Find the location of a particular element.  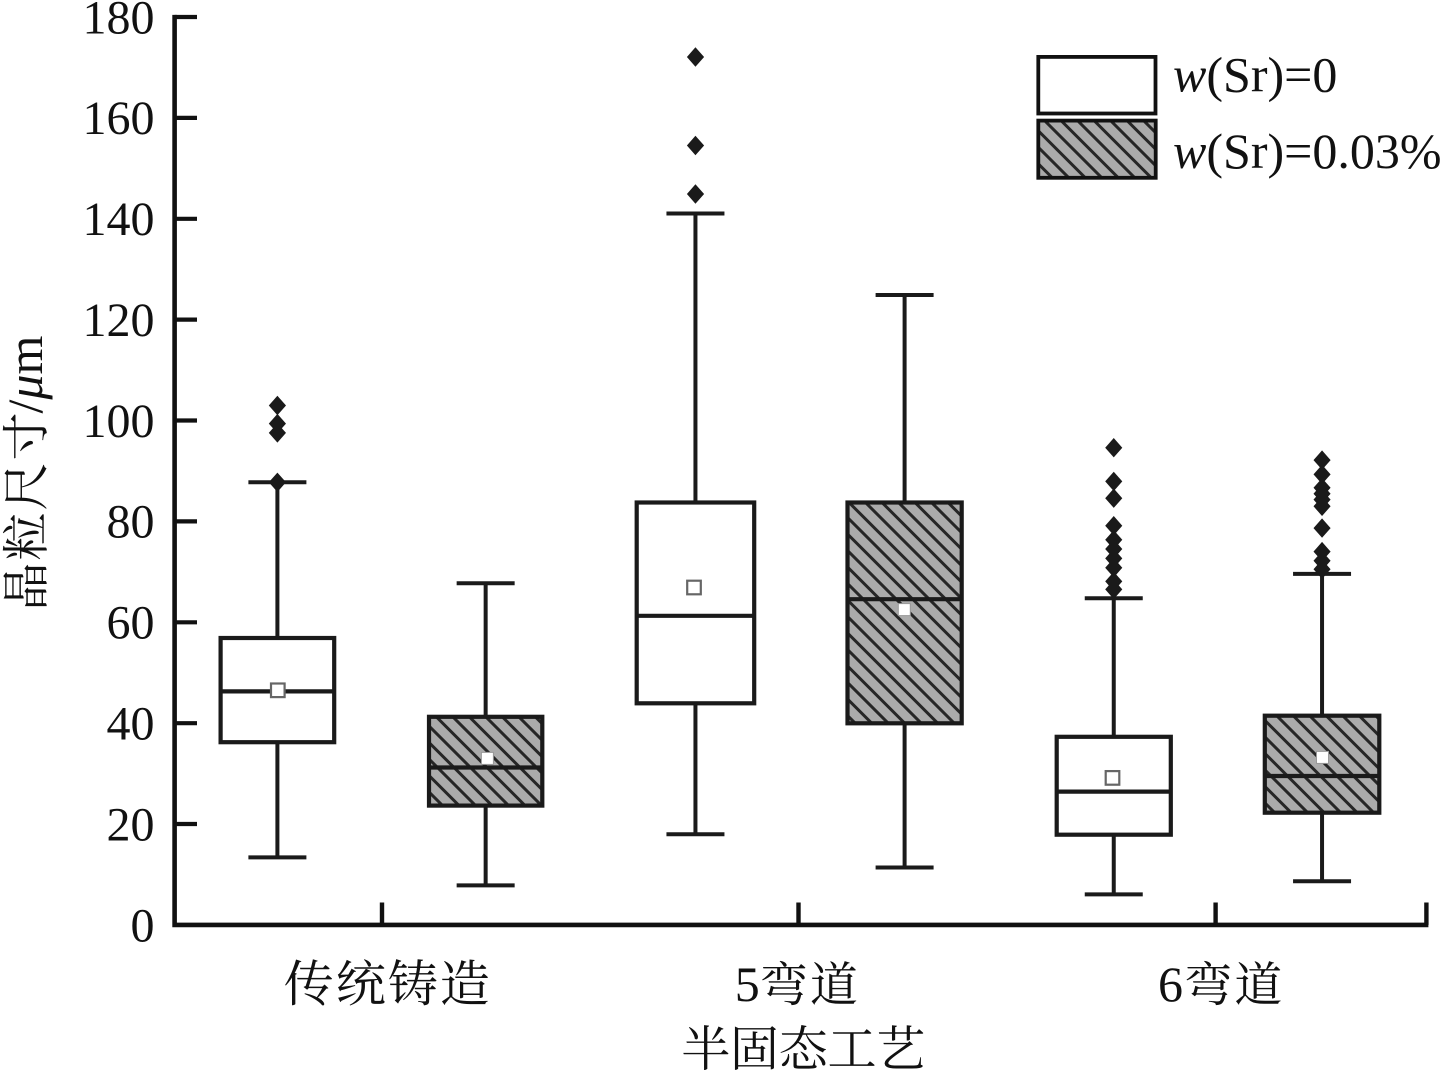

svg-text: 180 is located at coordinates (119, 22).